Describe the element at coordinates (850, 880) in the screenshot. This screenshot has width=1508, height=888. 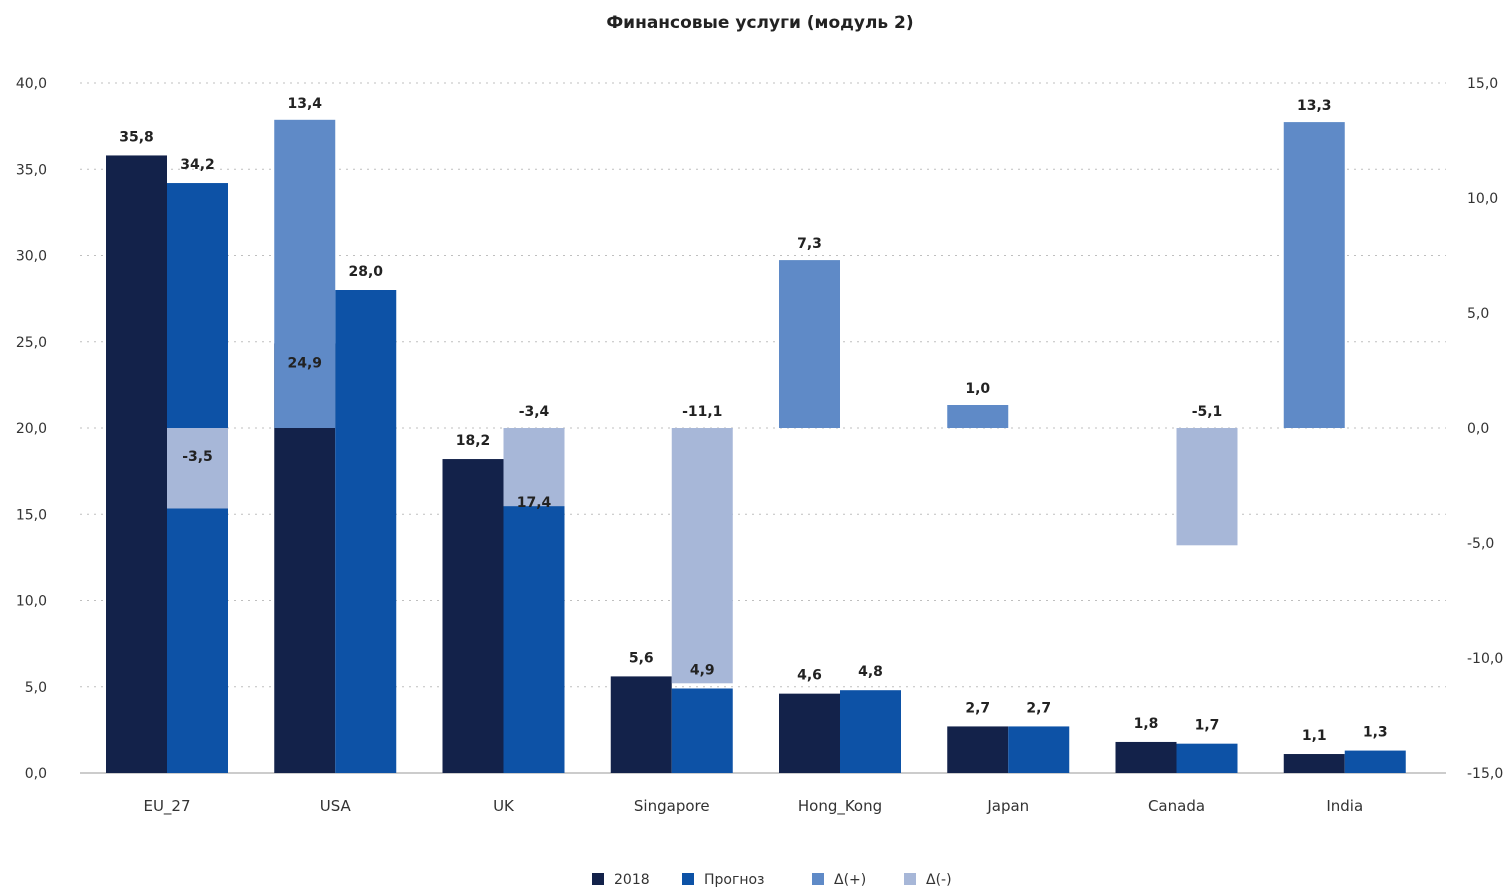
I see `legend-label: Δ(+)` at that location.